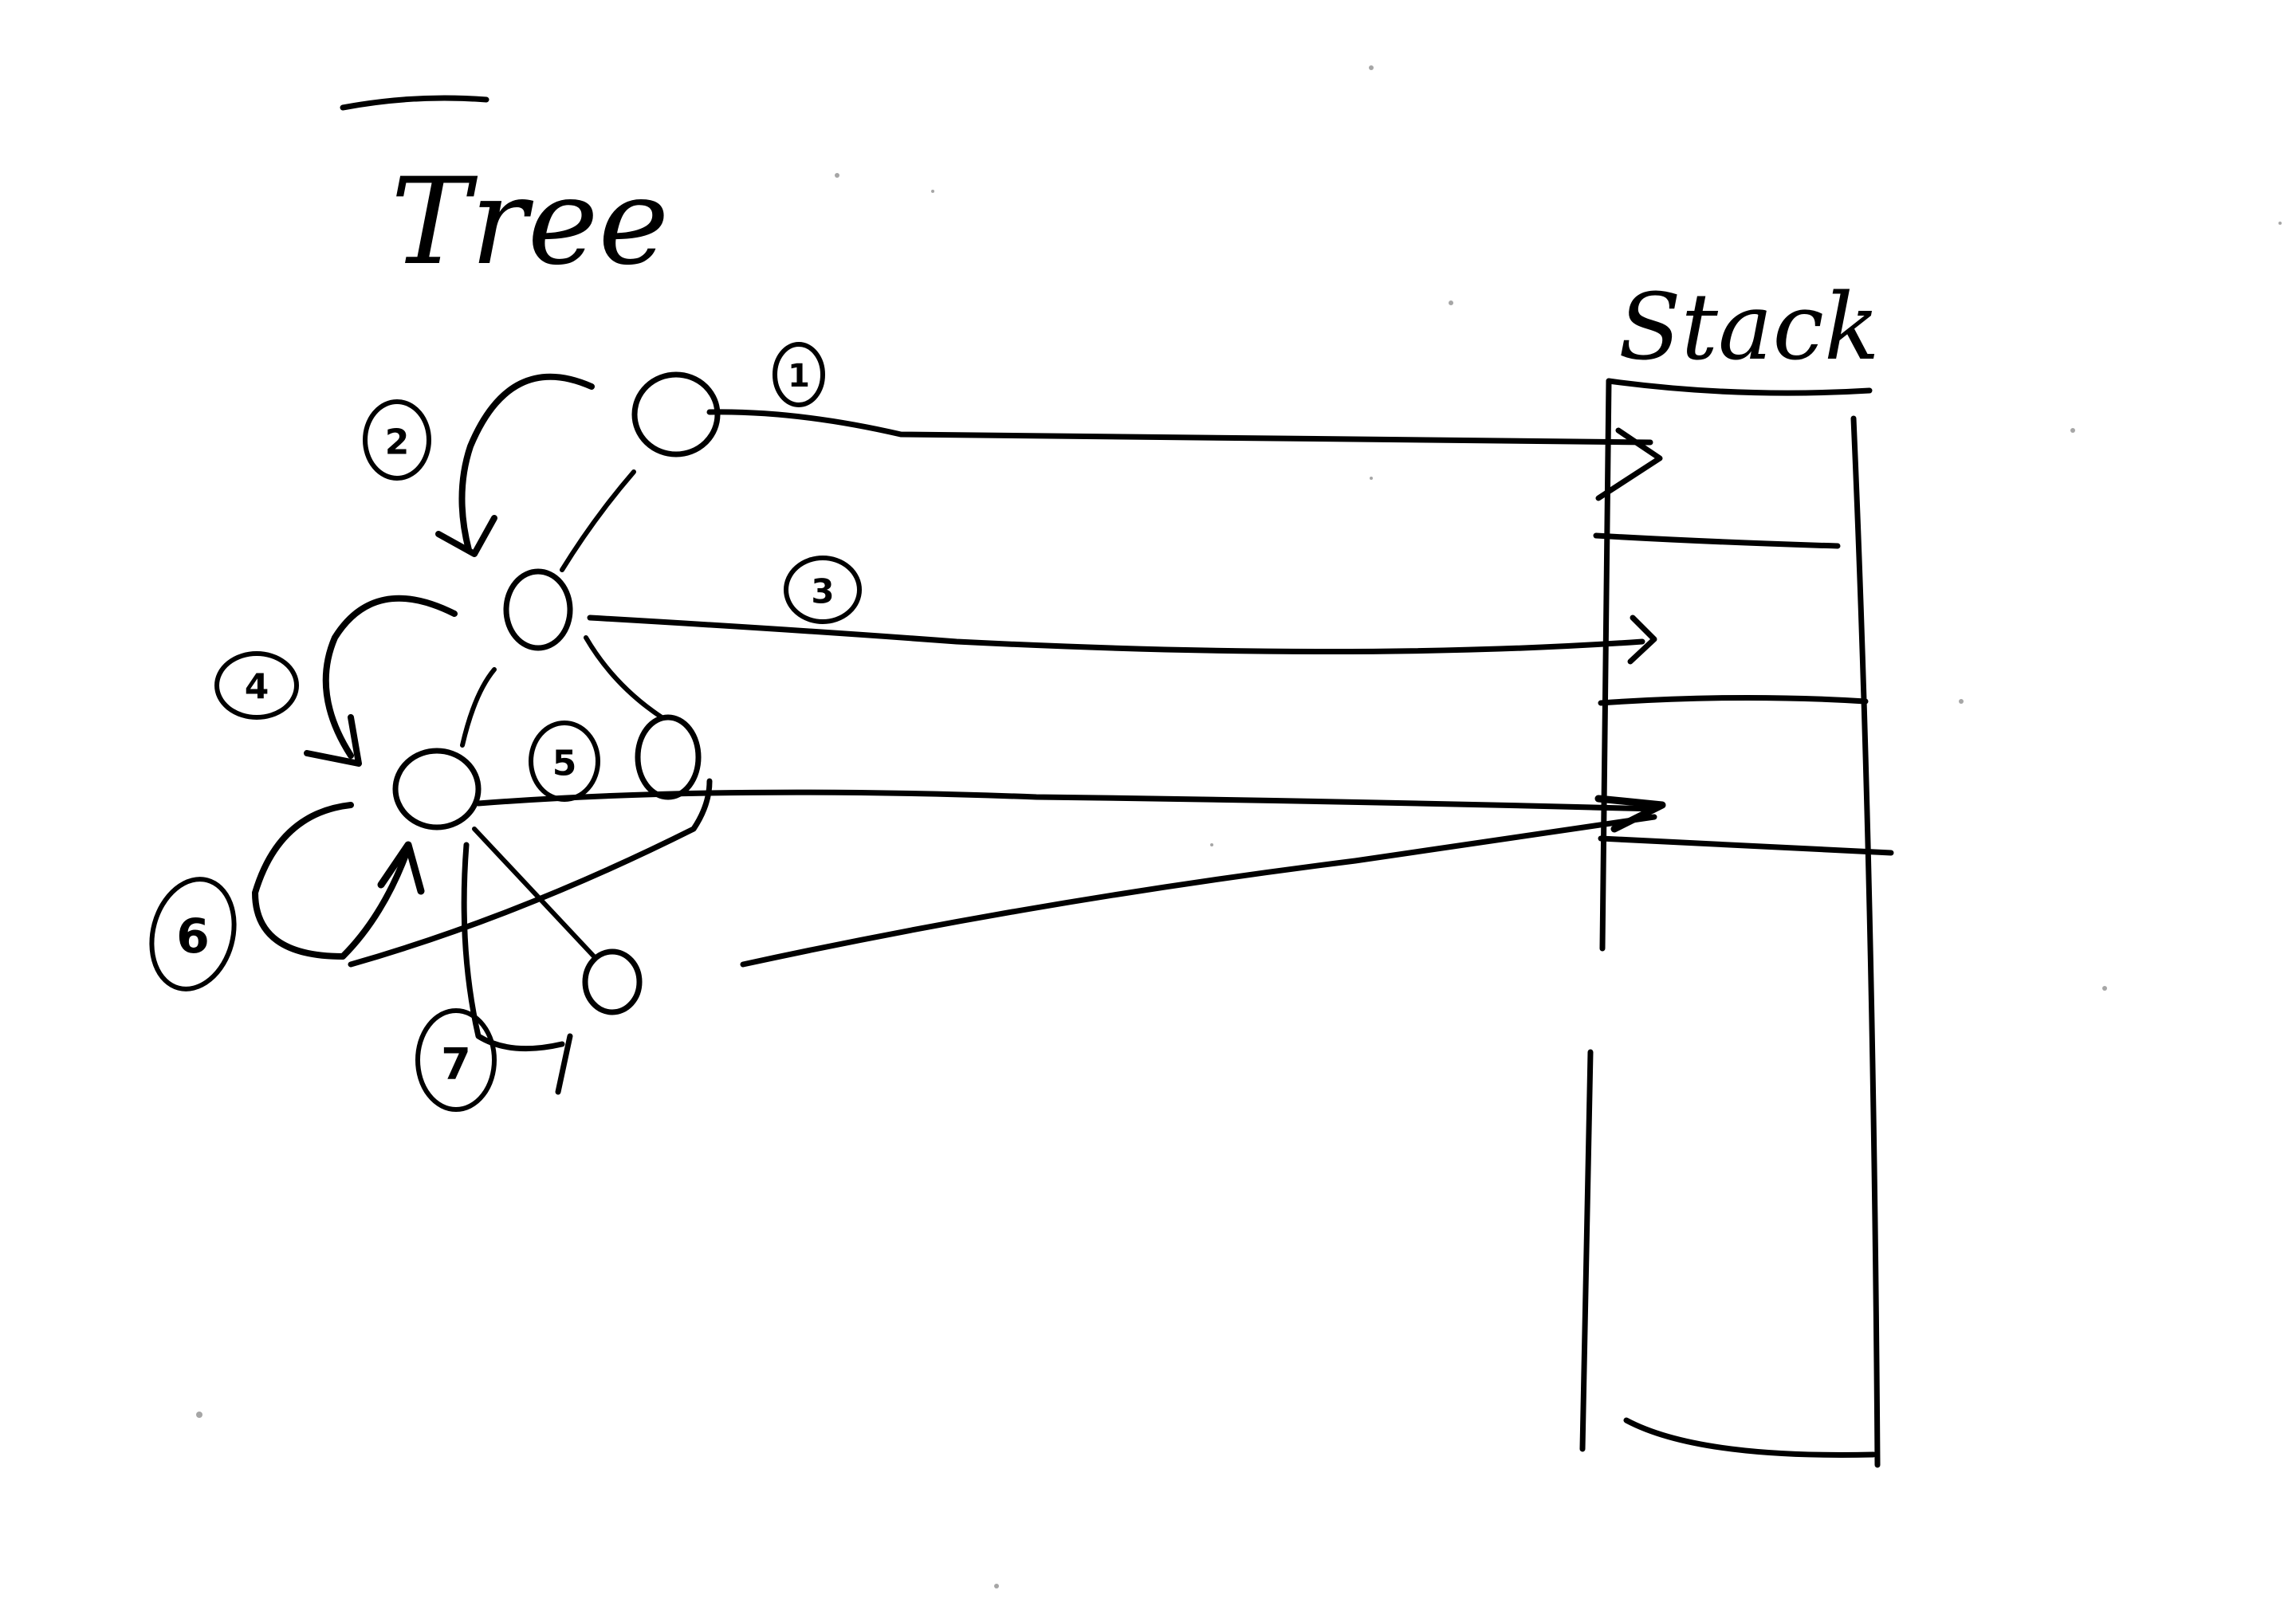 Image resolution: width=2296 pixels, height=1610 pixels. I want to click on tree-title: Tree, so click(504, 193).